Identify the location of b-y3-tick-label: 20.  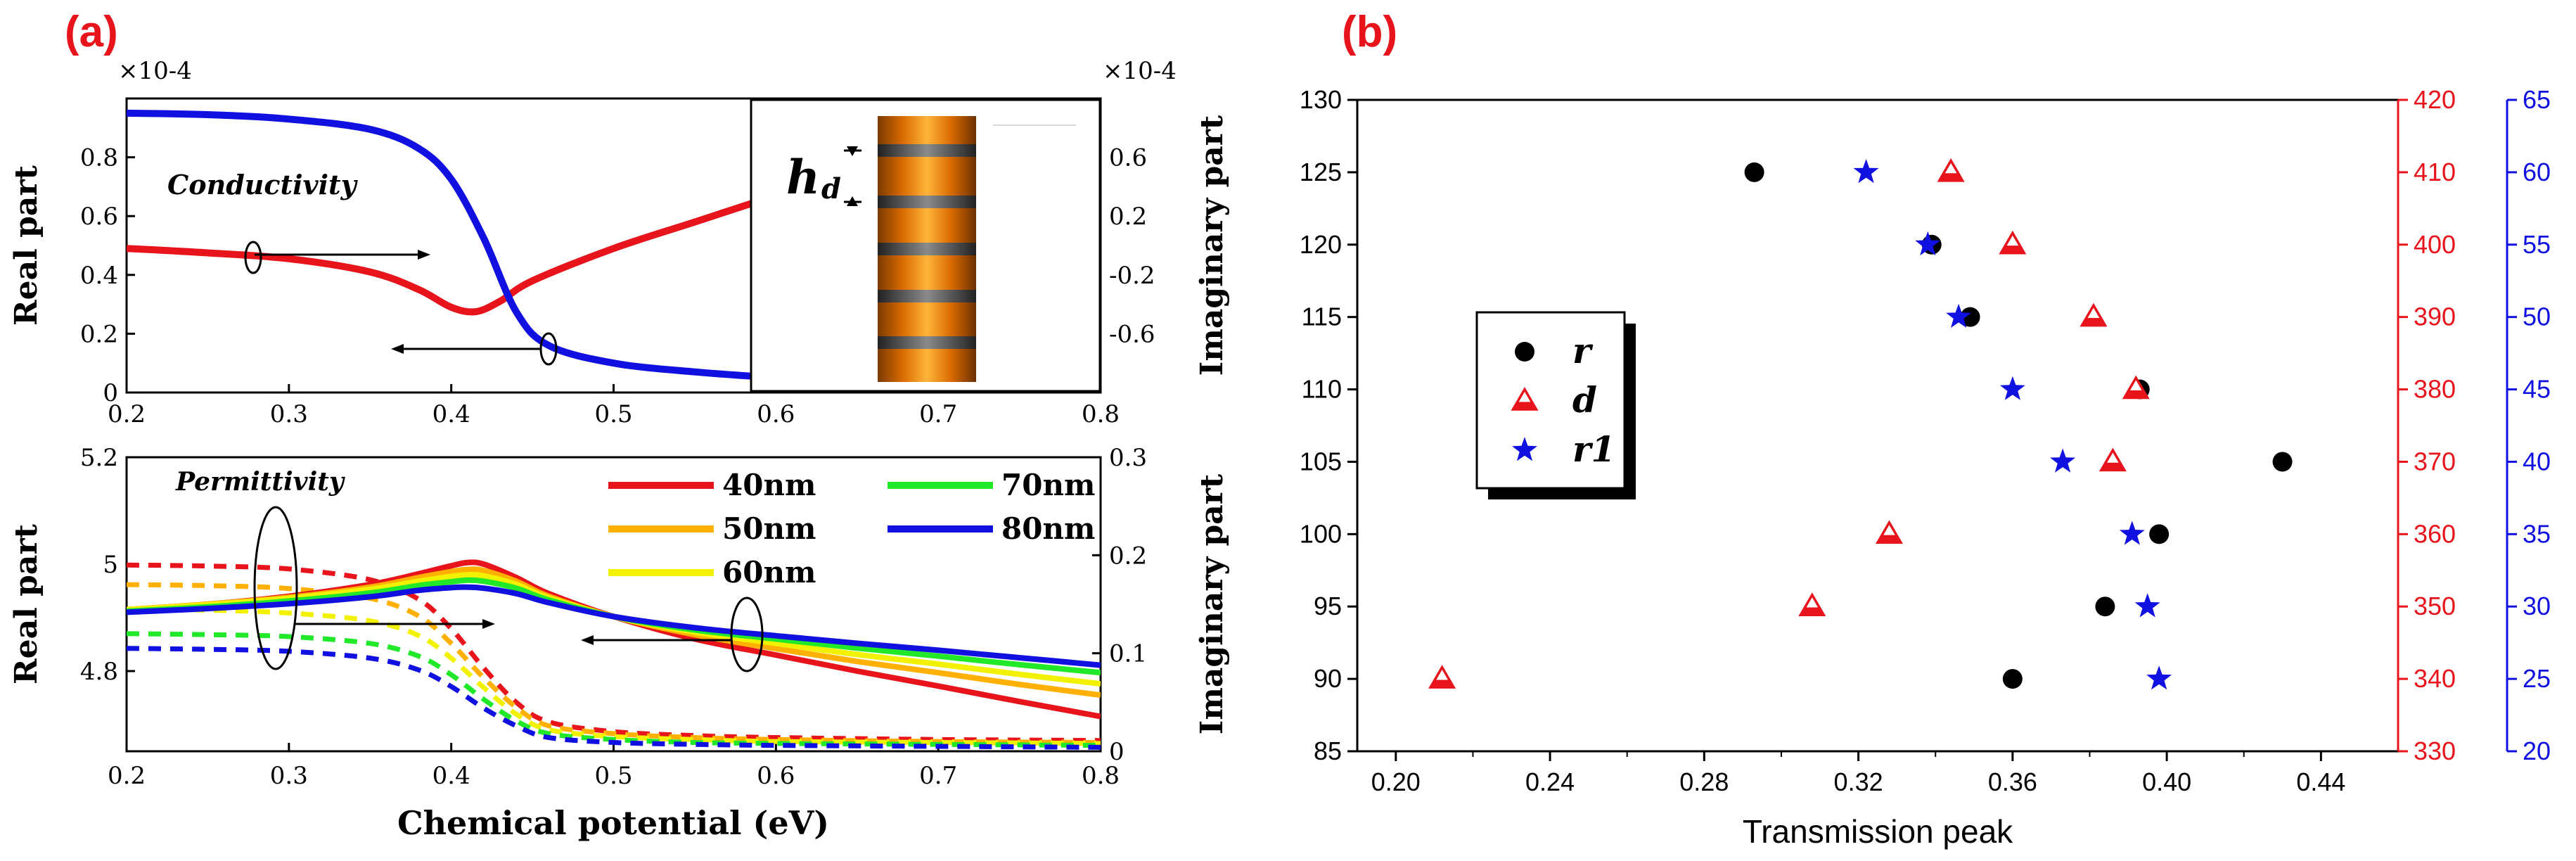
(2537, 751).